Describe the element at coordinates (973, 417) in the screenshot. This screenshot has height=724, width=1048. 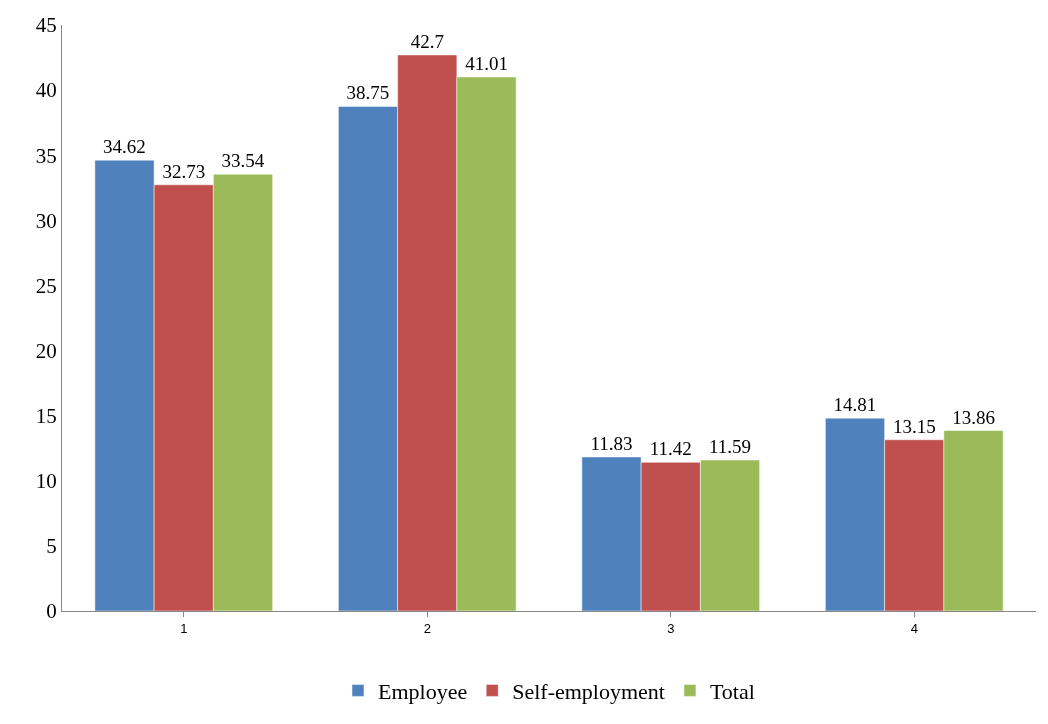
I see `data-label: 13.86` at that location.